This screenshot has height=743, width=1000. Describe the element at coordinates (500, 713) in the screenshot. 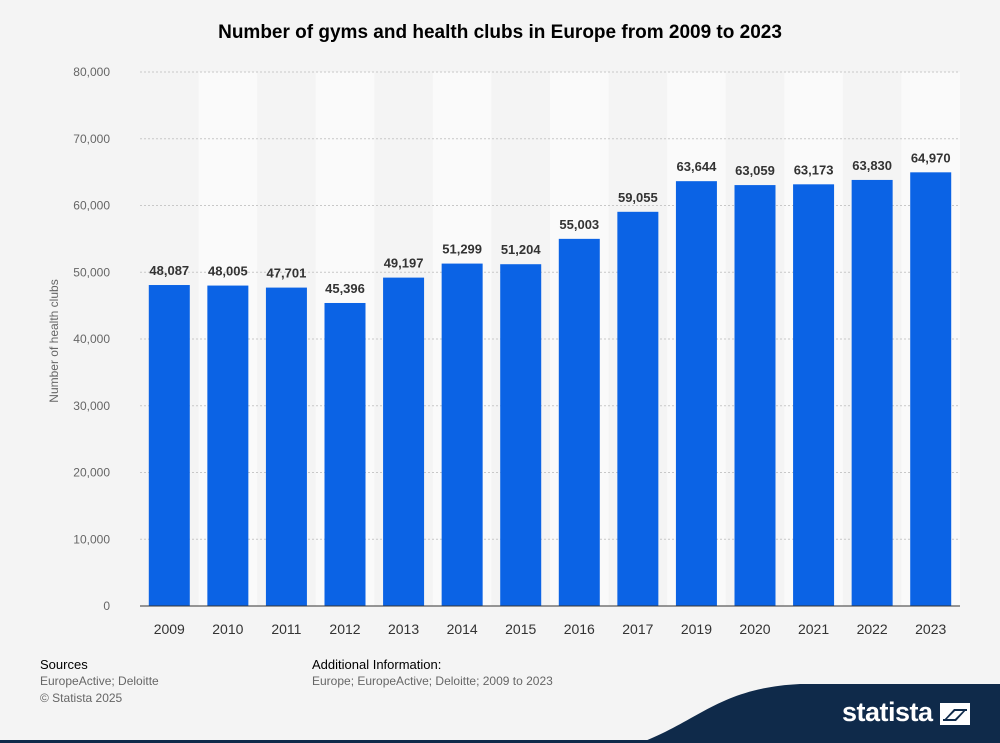

I see `brand-banner` at that location.